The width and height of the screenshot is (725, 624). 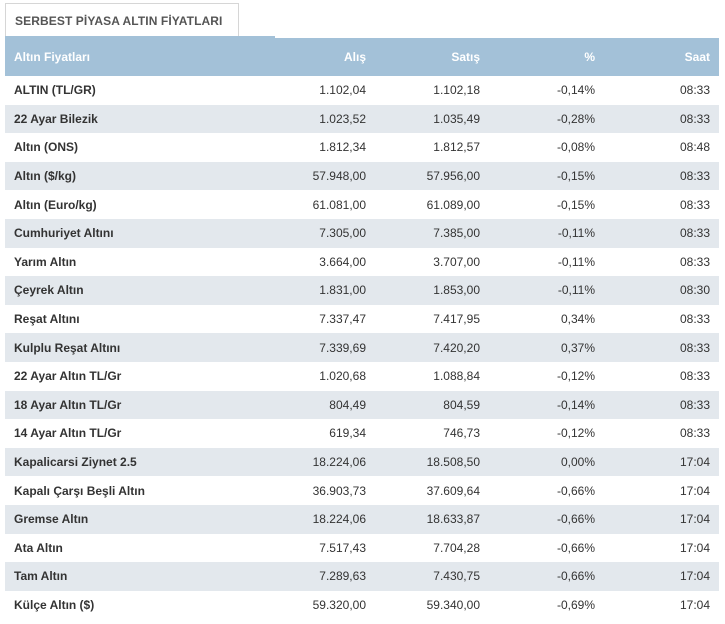 I want to click on table-row: Ata Altın 7.517,43 7.704,28 -0,66% 17:04, so click(x=362, y=548).